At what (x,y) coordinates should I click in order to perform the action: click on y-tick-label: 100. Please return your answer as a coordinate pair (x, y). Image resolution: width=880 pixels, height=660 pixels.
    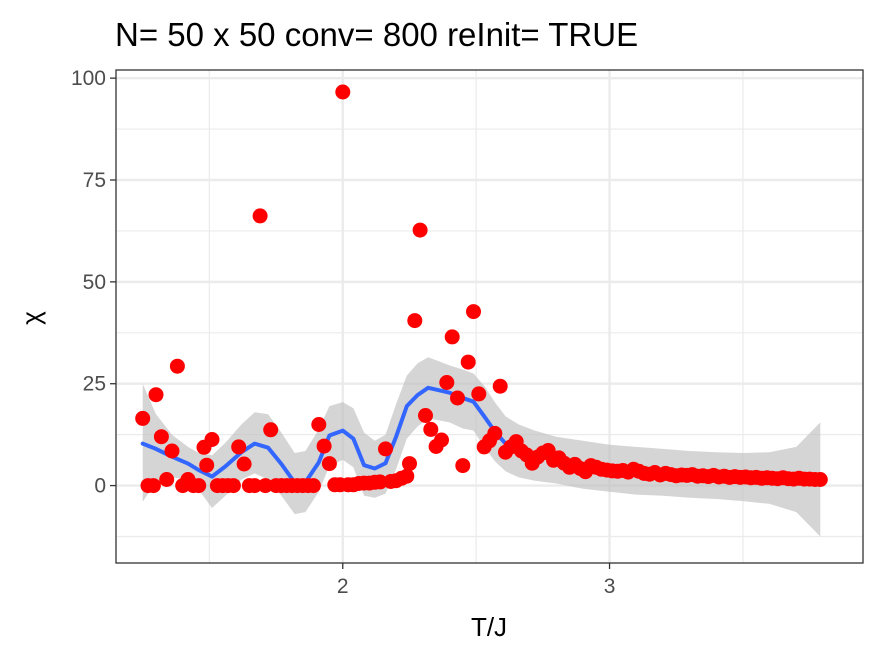
    Looking at the image, I should click on (88, 78).